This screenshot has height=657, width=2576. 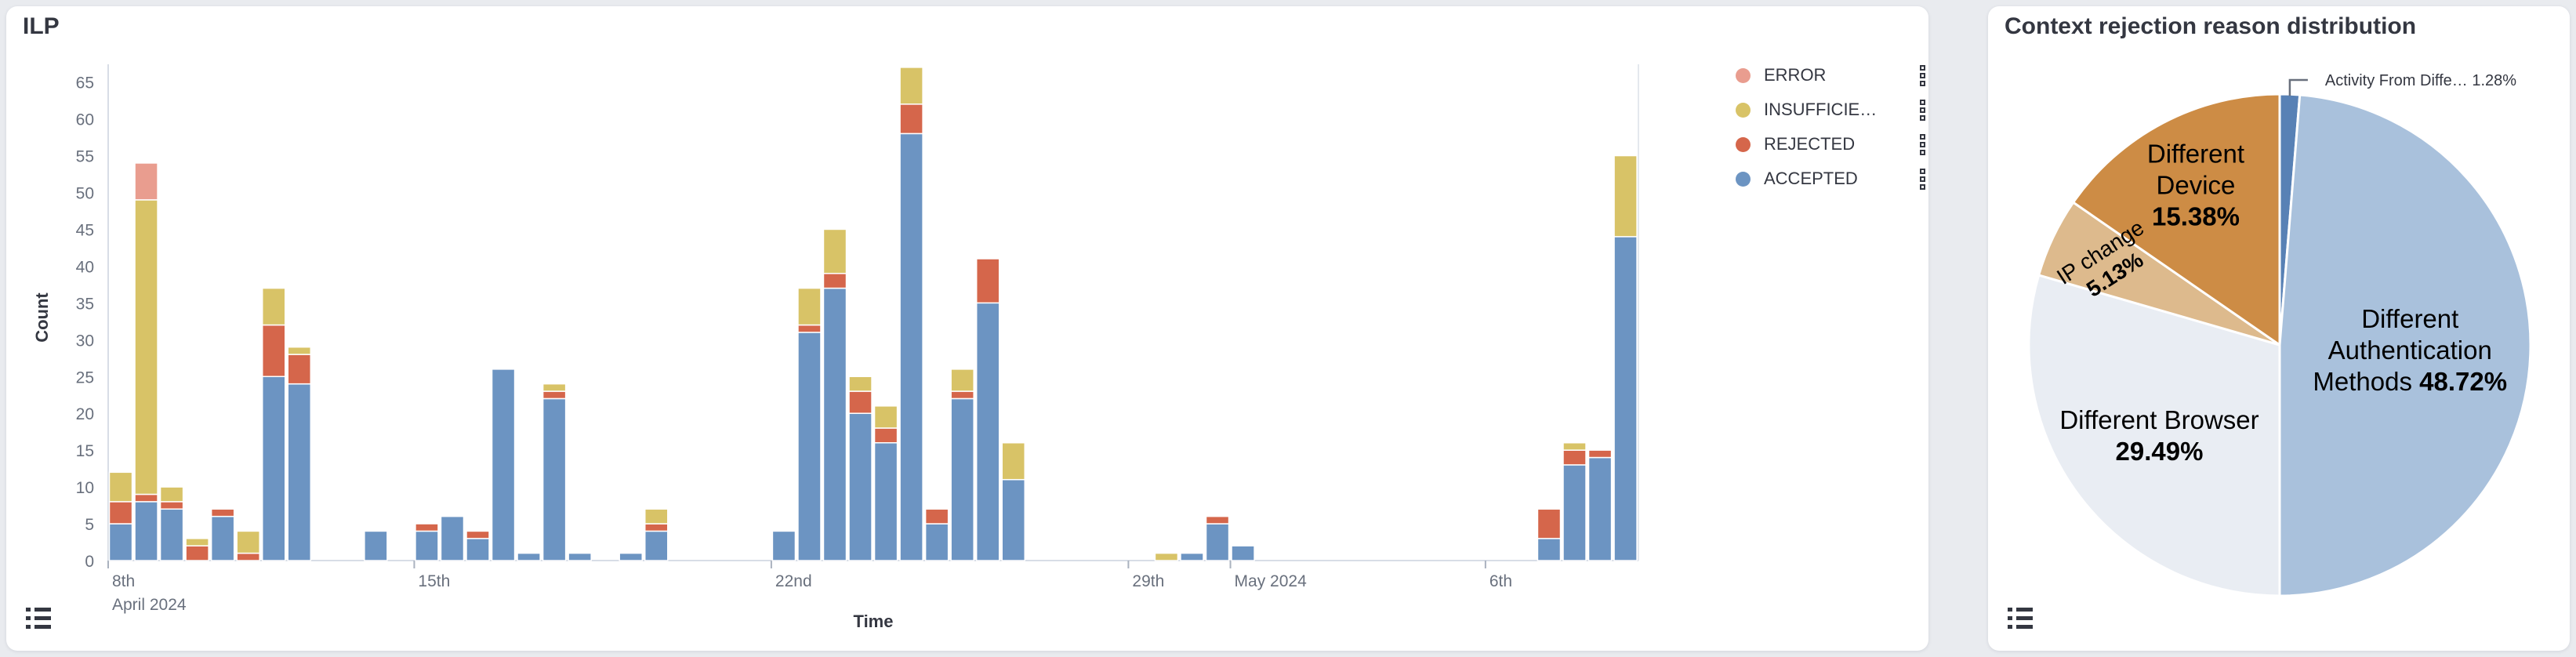 I want to click on legend-item-rejected: REJECTED, so click(x=1828, y=144).